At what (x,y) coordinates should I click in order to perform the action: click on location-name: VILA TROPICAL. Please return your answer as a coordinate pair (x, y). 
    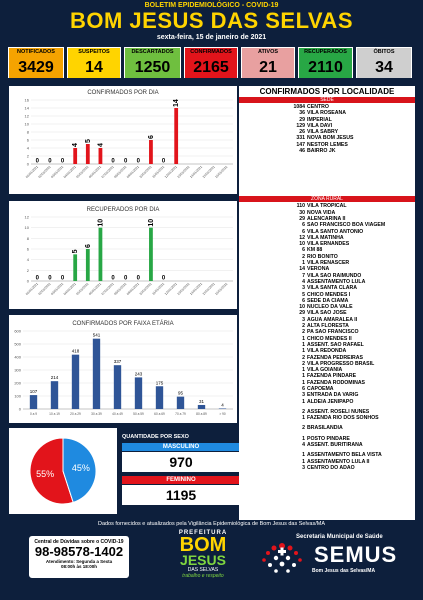
    Looking at the image, I should click on (327, 206).